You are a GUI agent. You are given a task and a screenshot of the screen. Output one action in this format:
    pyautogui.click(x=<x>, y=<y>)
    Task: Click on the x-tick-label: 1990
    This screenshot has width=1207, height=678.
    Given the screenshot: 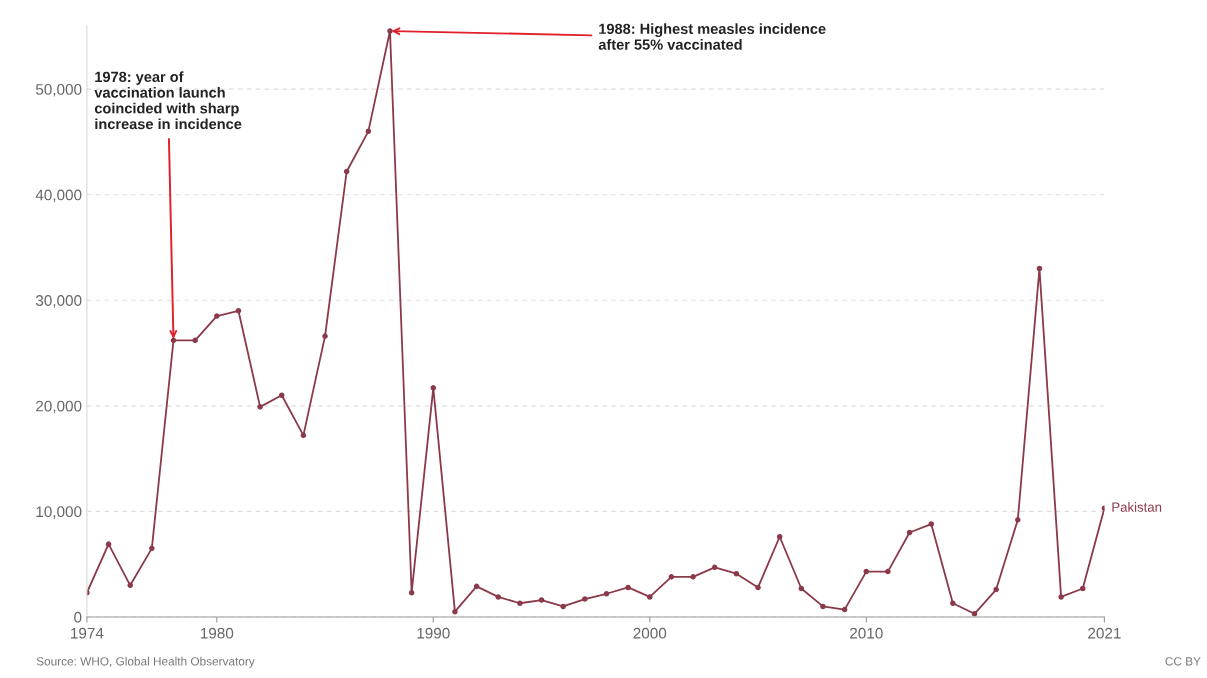 What is the action you would take?
    pyautogui.click(x=433, y=633)
    